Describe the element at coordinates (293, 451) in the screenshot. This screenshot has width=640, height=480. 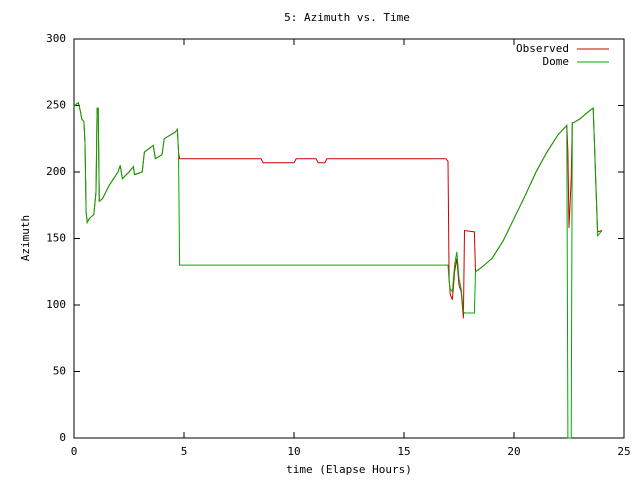
I see `x-tick-label: 10` at that location.